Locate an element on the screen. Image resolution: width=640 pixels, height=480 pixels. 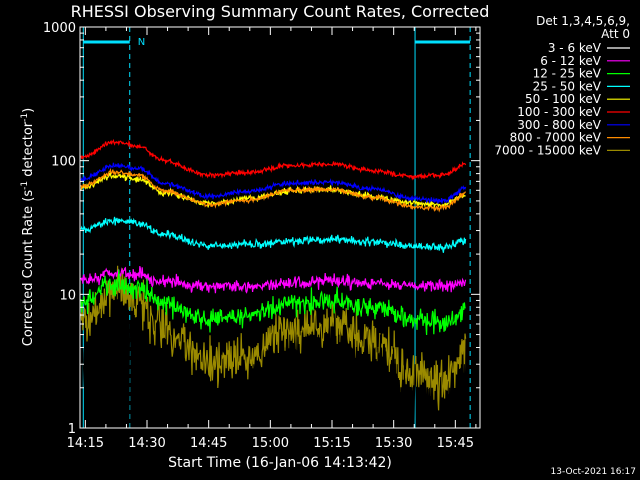
x-tick-label: 15:30 is located at coordinates (393, 443).